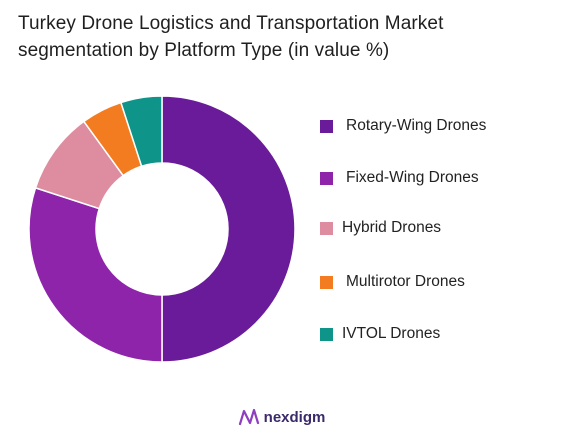 The height and width of the screenshot is (440, 563). Describe the element at coordinates (416, 125) in the screenshot. I see `legend-label: Rotary-Wing Drones` at that location.